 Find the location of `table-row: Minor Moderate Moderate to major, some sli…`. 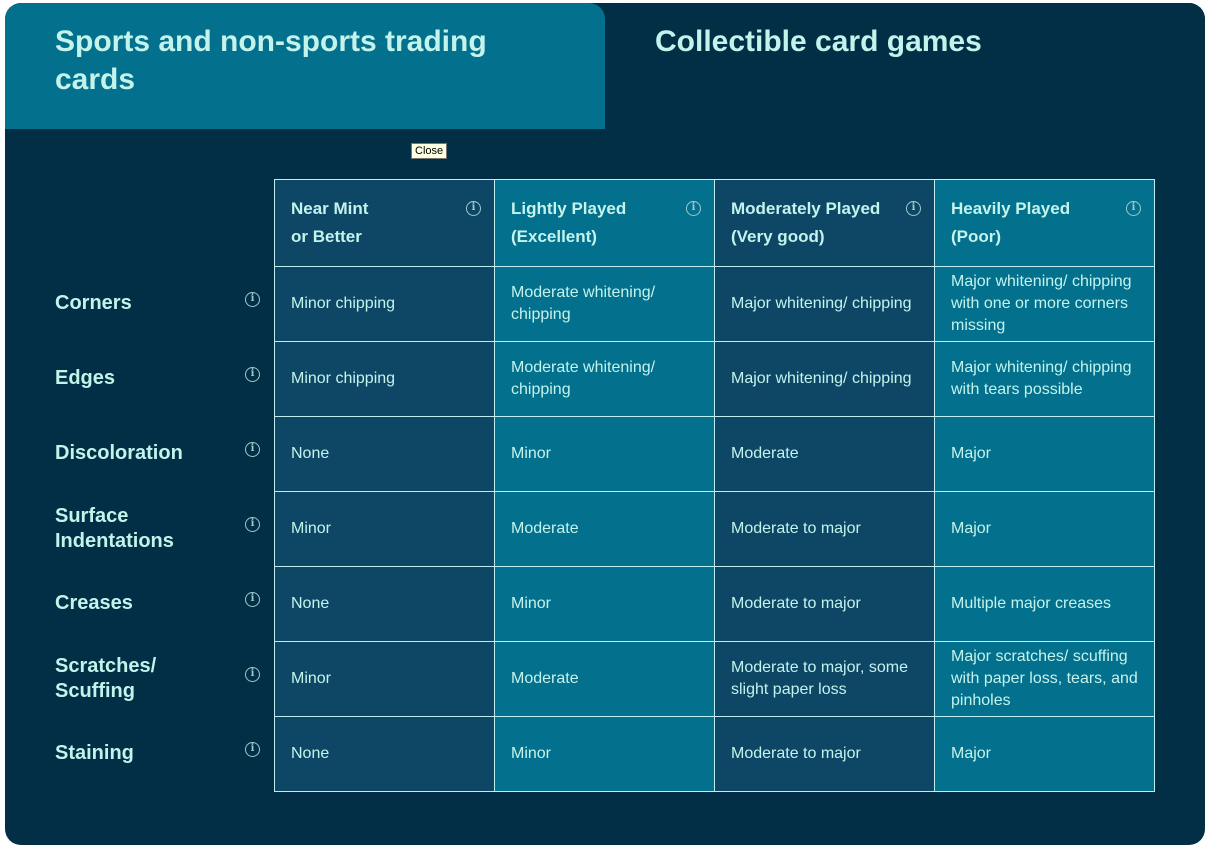

table-row: Minor Moderate Moderate to major, some sli… is located at coordinates (714, 679).